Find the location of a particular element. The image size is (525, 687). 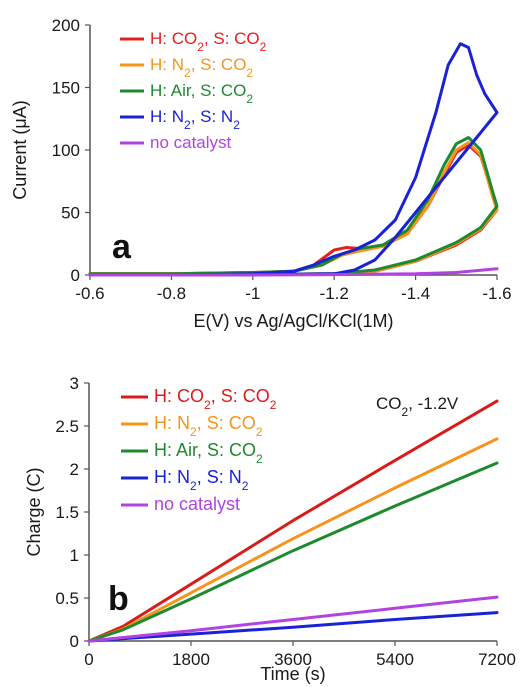

x-tick-label: 0 is located at coordinates (88, 659).